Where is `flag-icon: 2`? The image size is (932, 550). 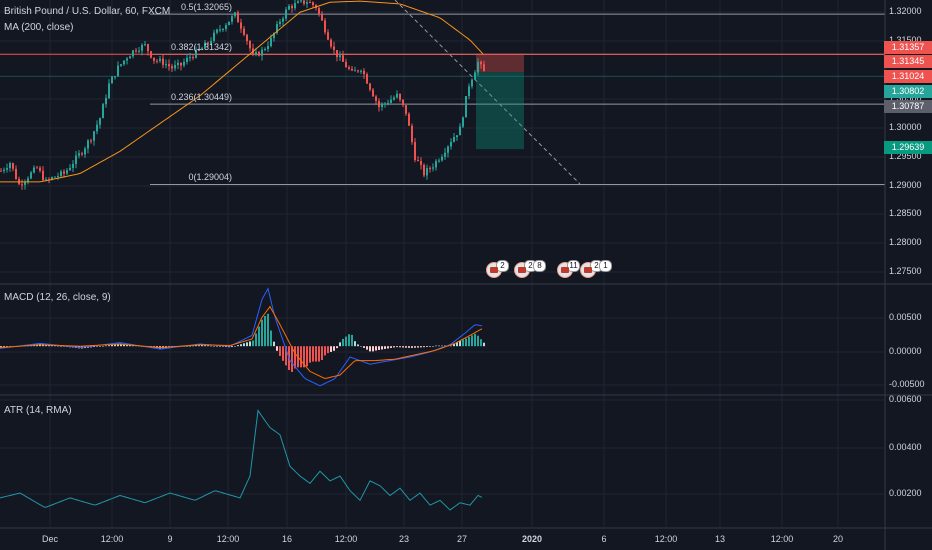 flag-icon: 2 is located at coordinates (497, 269).